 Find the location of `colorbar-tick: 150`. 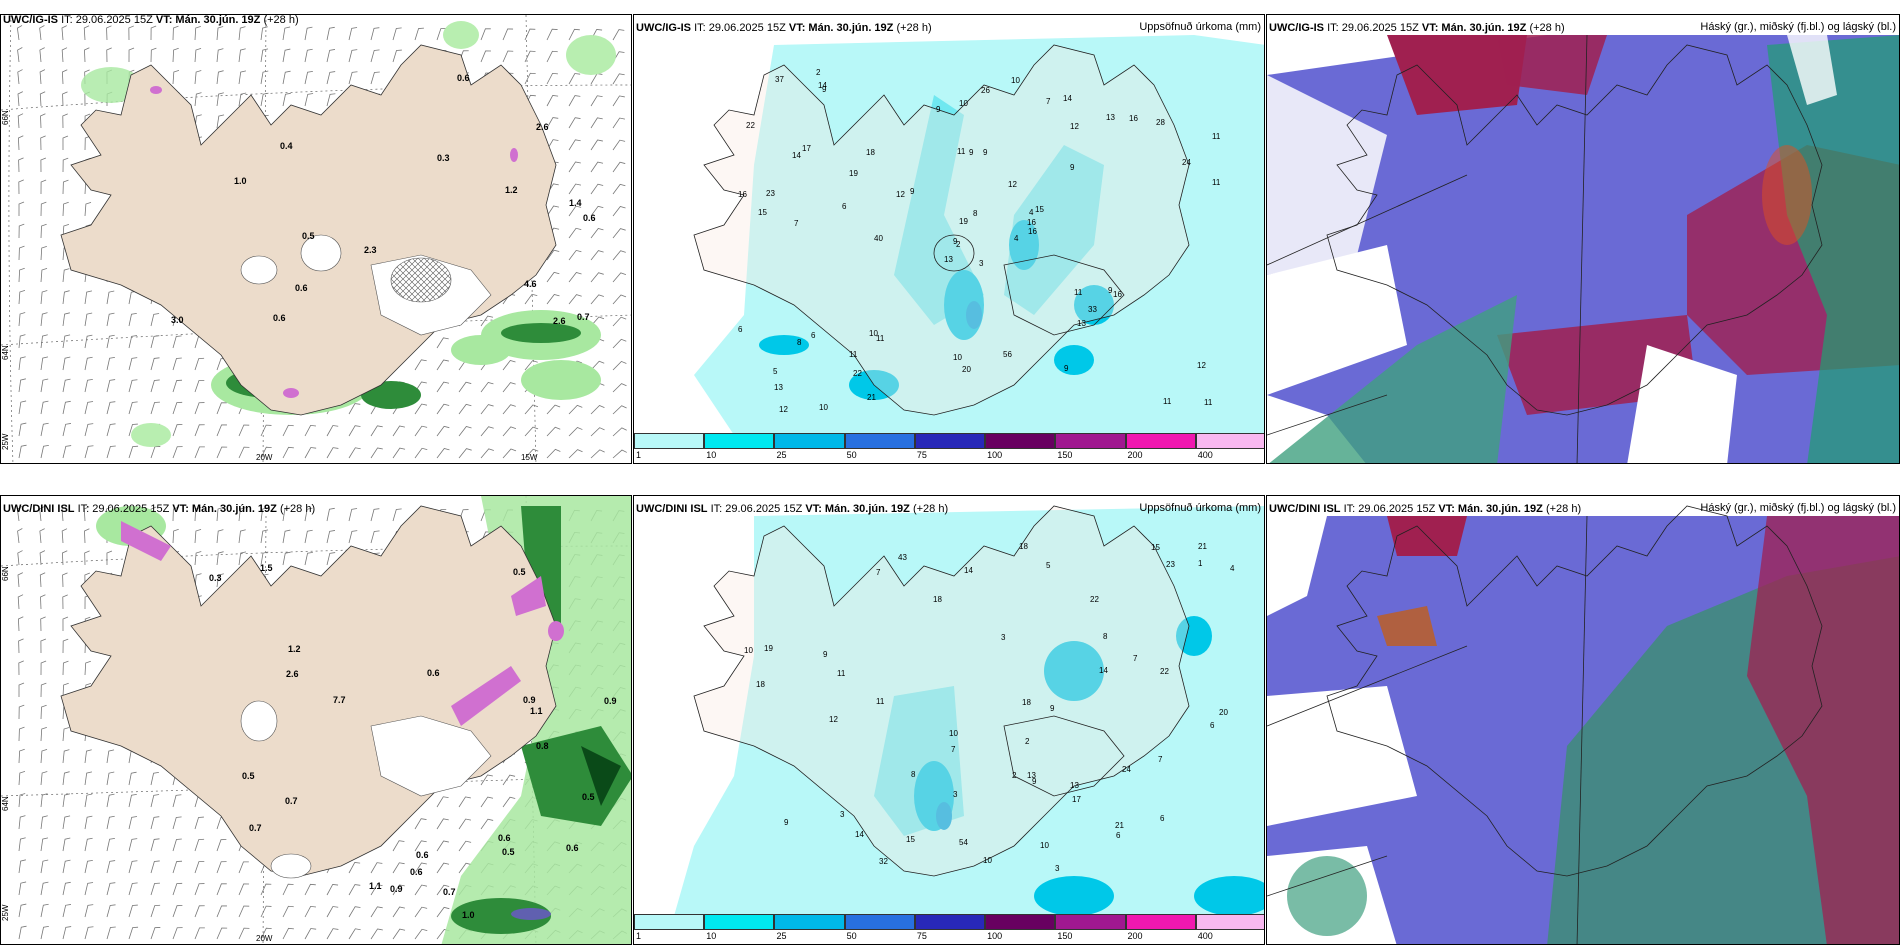

colorbar-tick: 150 is located at coordinates (1065, 936).